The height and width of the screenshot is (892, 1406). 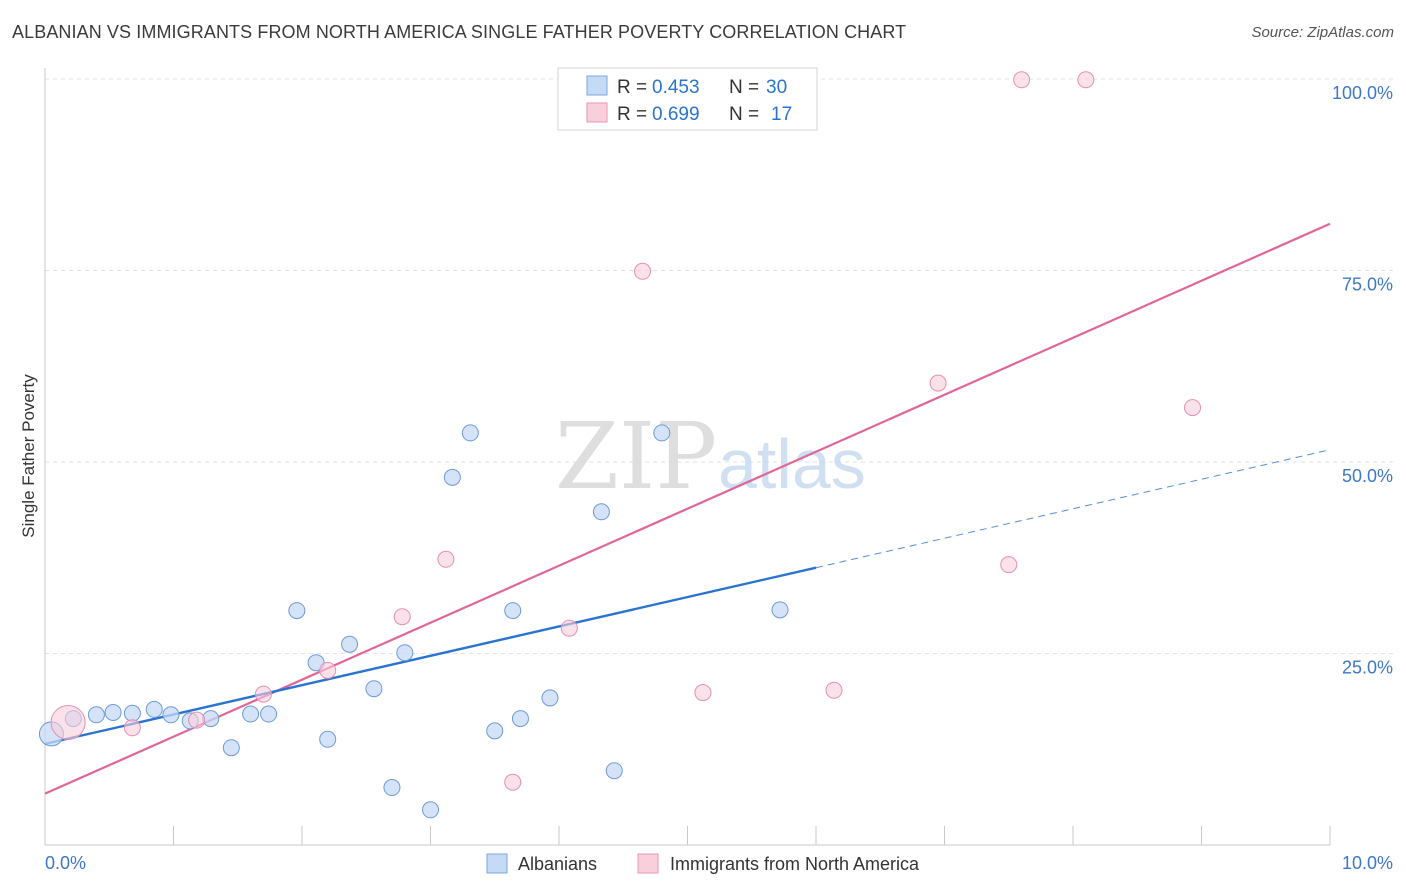 What do you see at coordinates (430, 656) in the screenshot?
I see `trend-line-albanians` at bounding box center [430, 656].